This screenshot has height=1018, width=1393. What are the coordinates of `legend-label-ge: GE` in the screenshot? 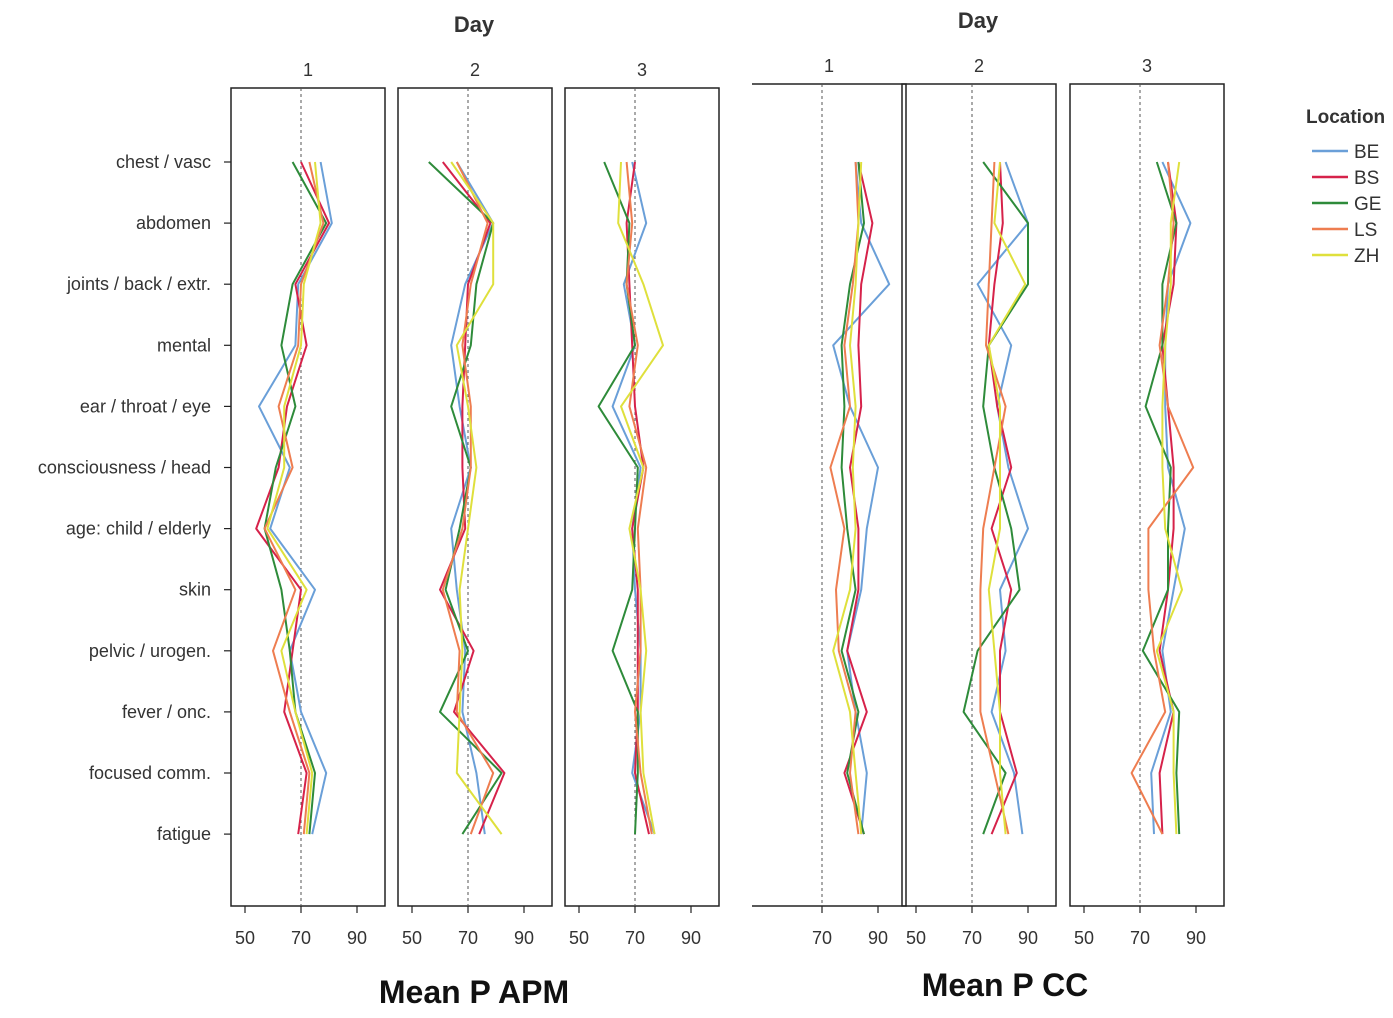 It's located at (1367, 204).